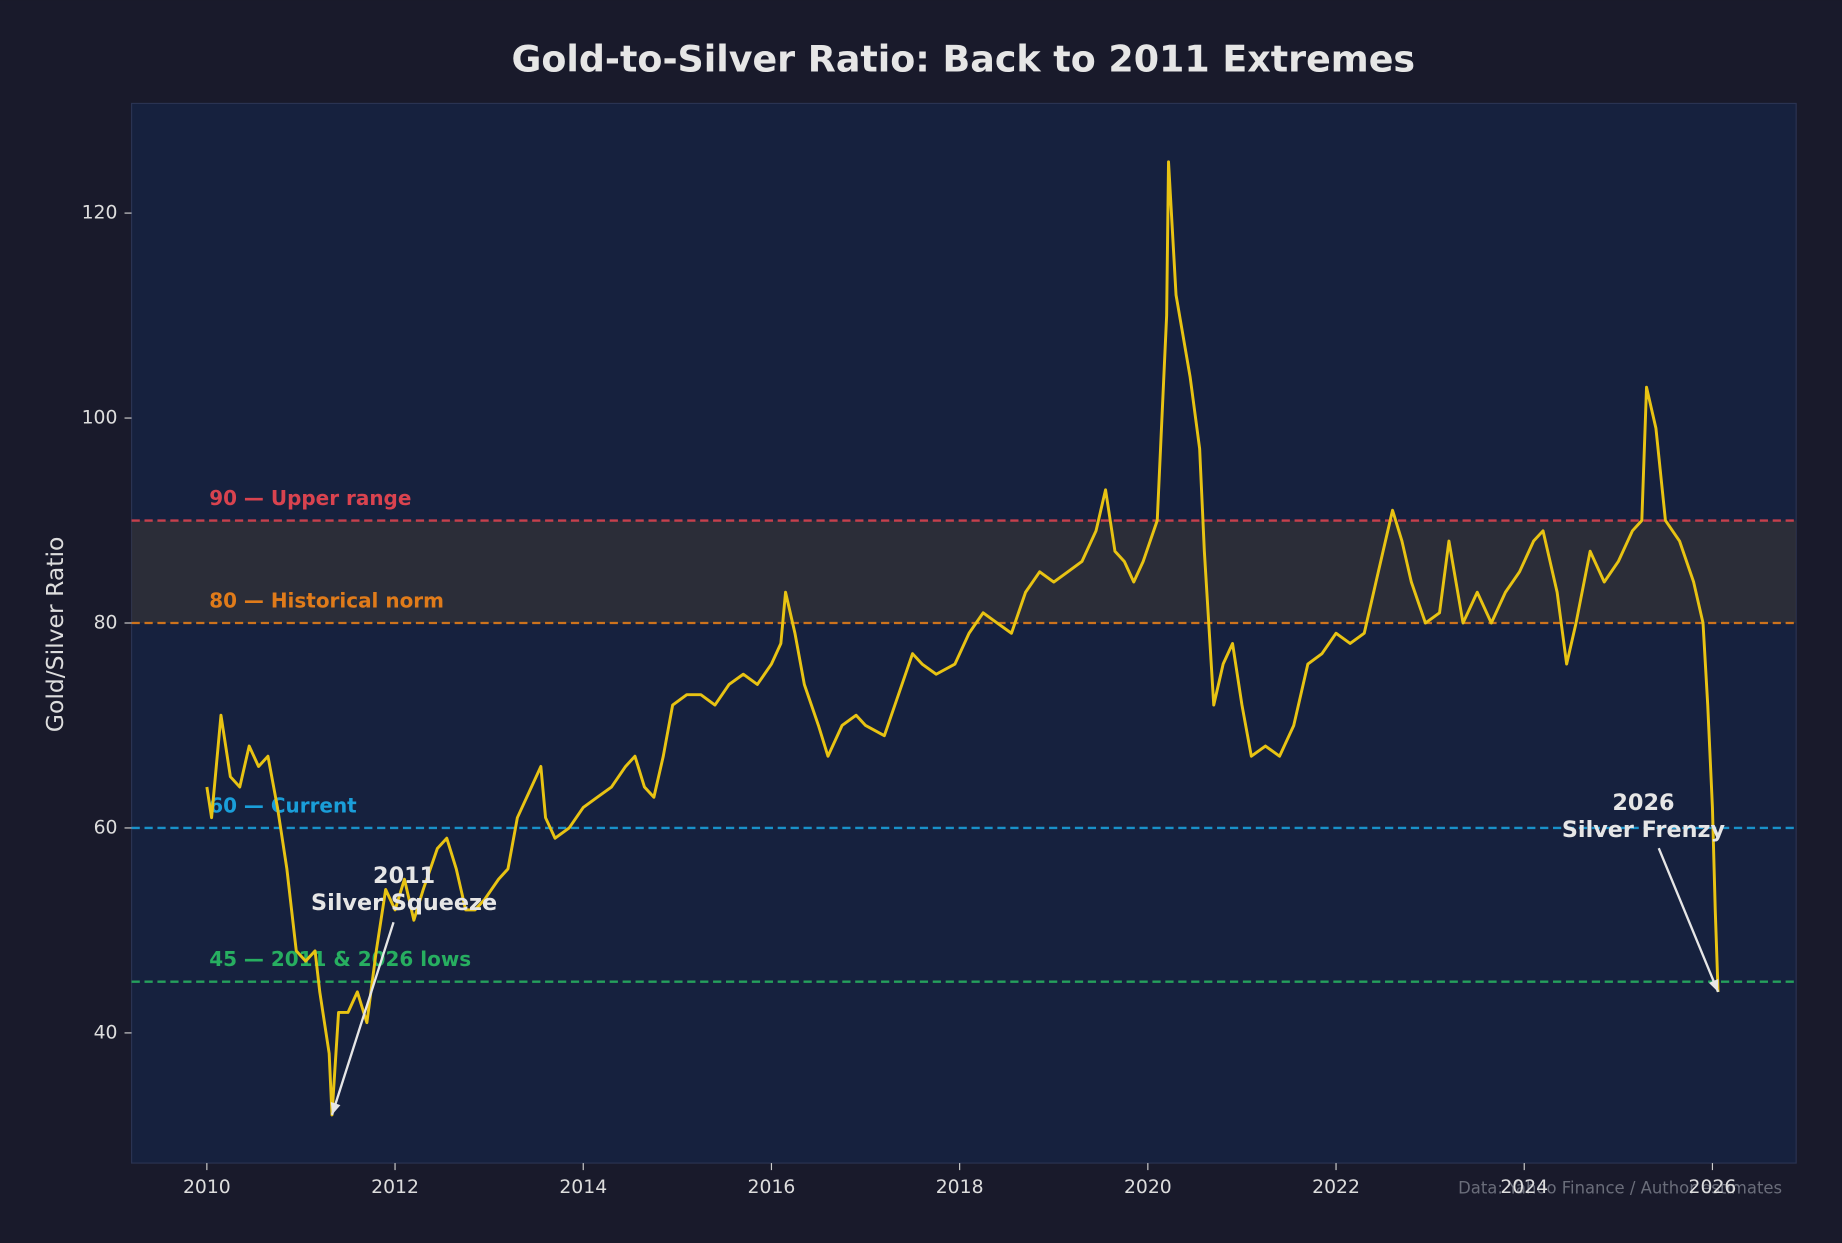 This screenshot has width=1842, height=1243. I want to click on annotation-text: 2011, so click(404, 876).